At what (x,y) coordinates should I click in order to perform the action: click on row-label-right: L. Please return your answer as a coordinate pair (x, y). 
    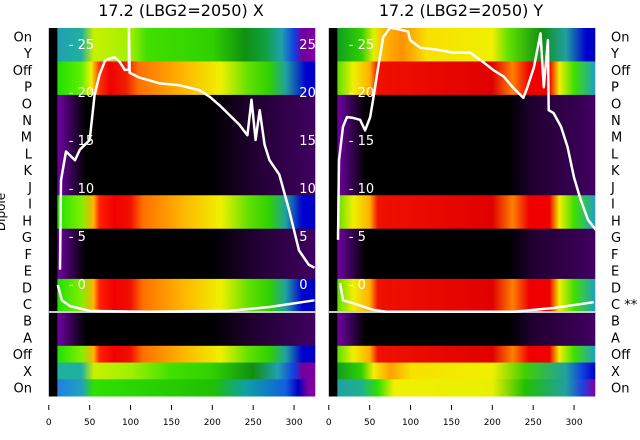
    Looking at the image, I should click on (615, 154).